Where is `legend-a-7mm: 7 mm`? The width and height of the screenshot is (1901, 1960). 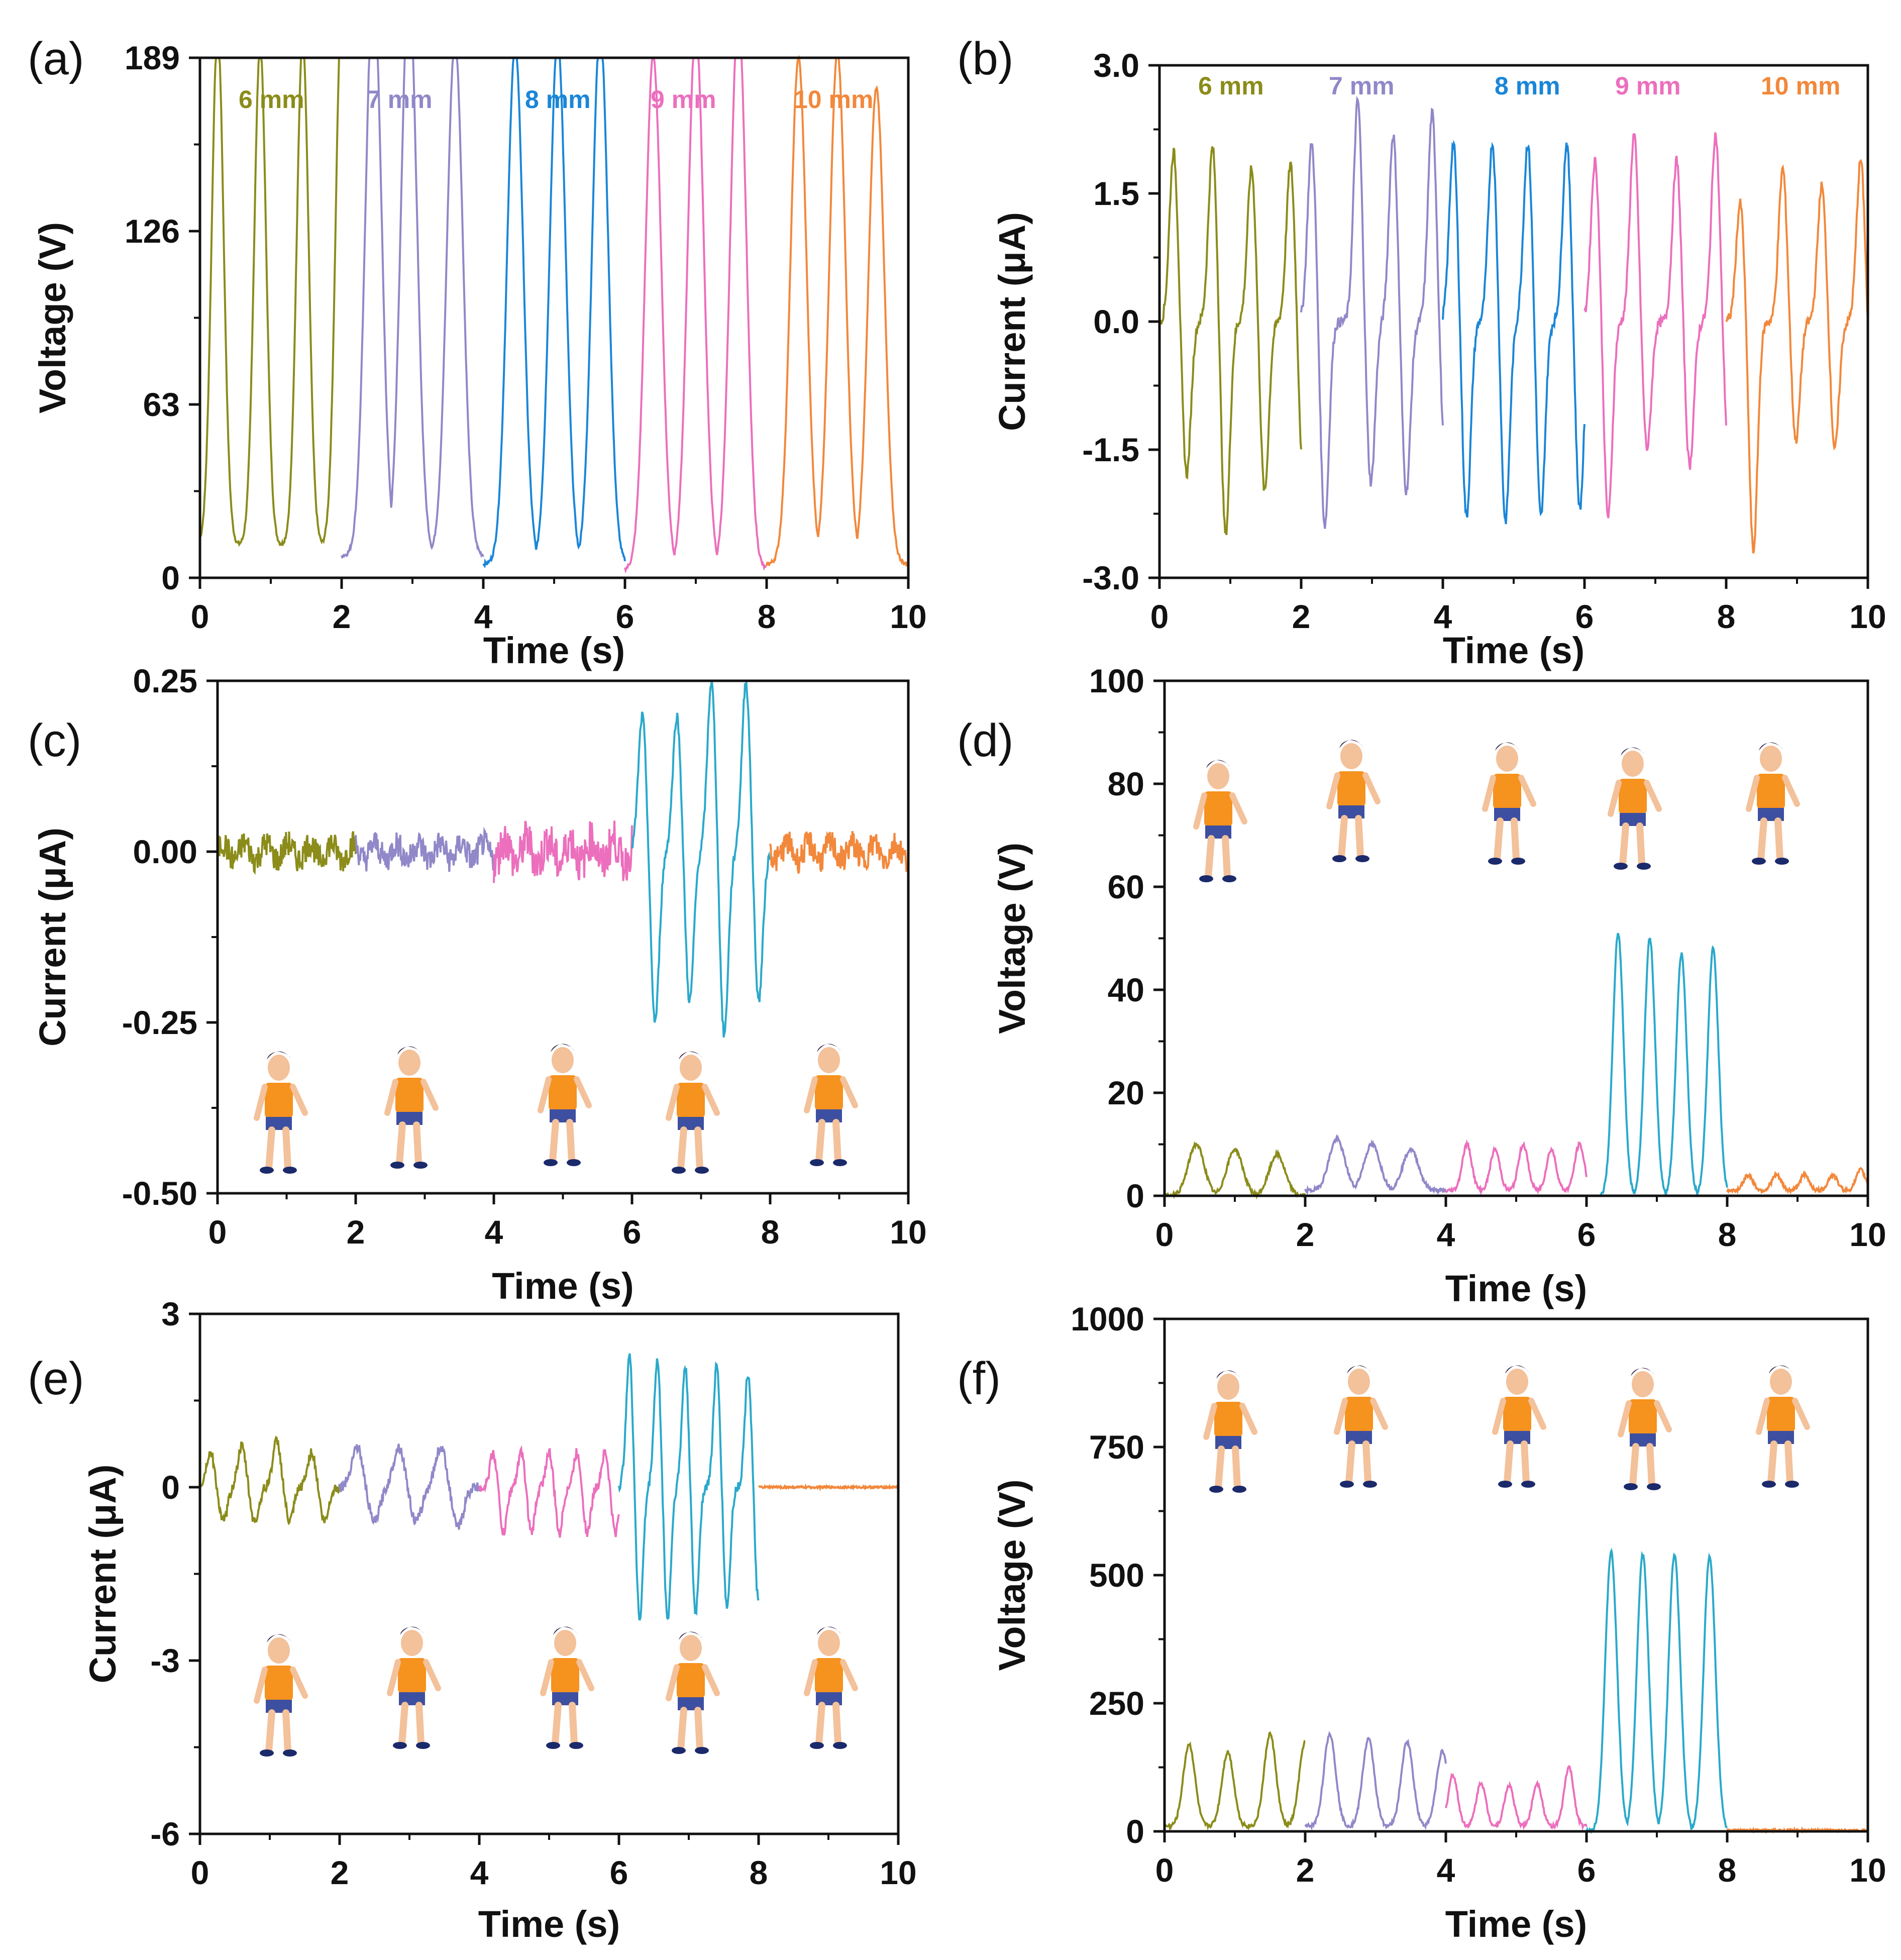
legend-a-7mm: 7 mm is located at coordinates (400, 99).